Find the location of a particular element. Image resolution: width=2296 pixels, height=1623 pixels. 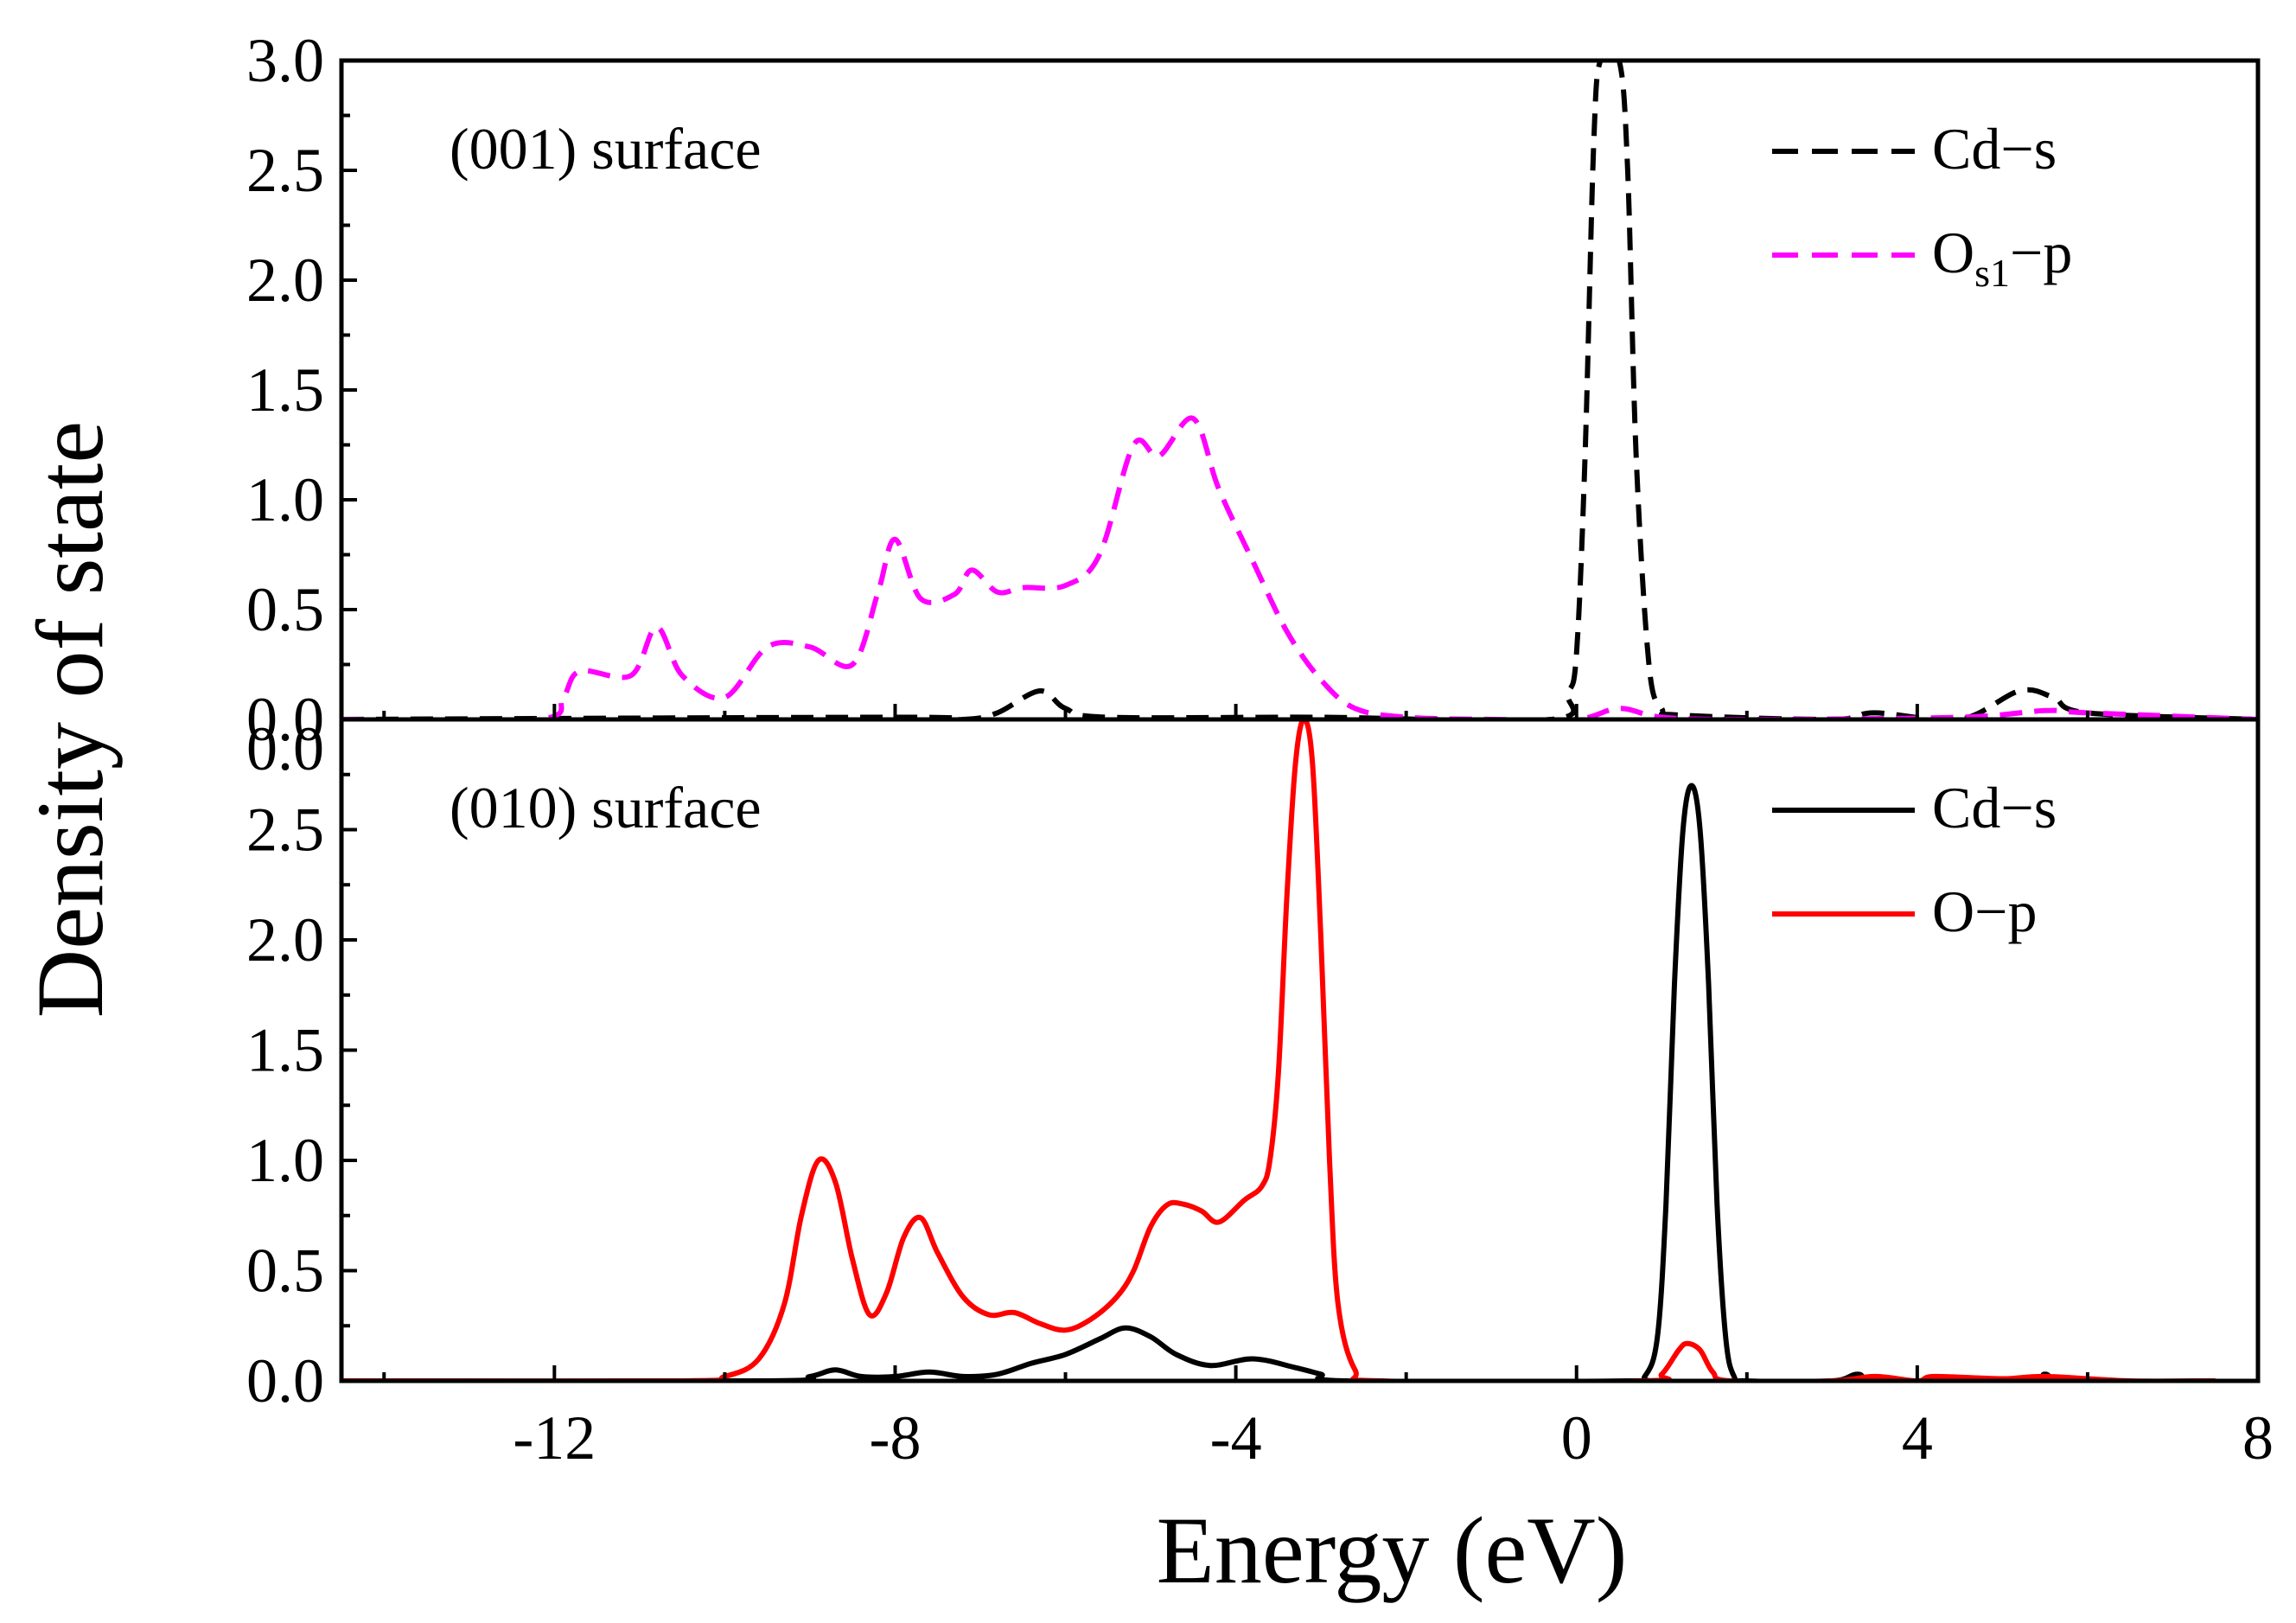

panel-annotation-bottom: (010) surface is located at coordinates (606, 808).